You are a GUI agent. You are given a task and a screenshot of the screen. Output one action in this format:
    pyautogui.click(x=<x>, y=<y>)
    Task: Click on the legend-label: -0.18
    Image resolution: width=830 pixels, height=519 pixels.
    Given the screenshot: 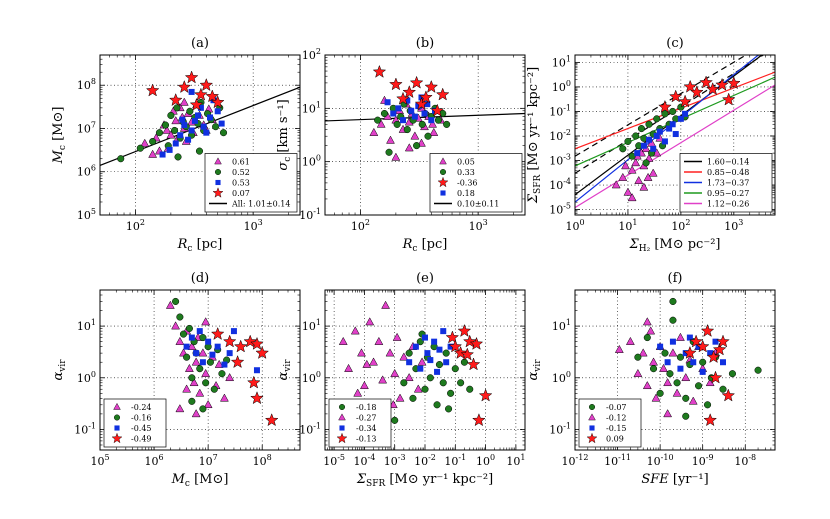 What is the action you would take?
    pyautogui.click(x=366, y=407)
    